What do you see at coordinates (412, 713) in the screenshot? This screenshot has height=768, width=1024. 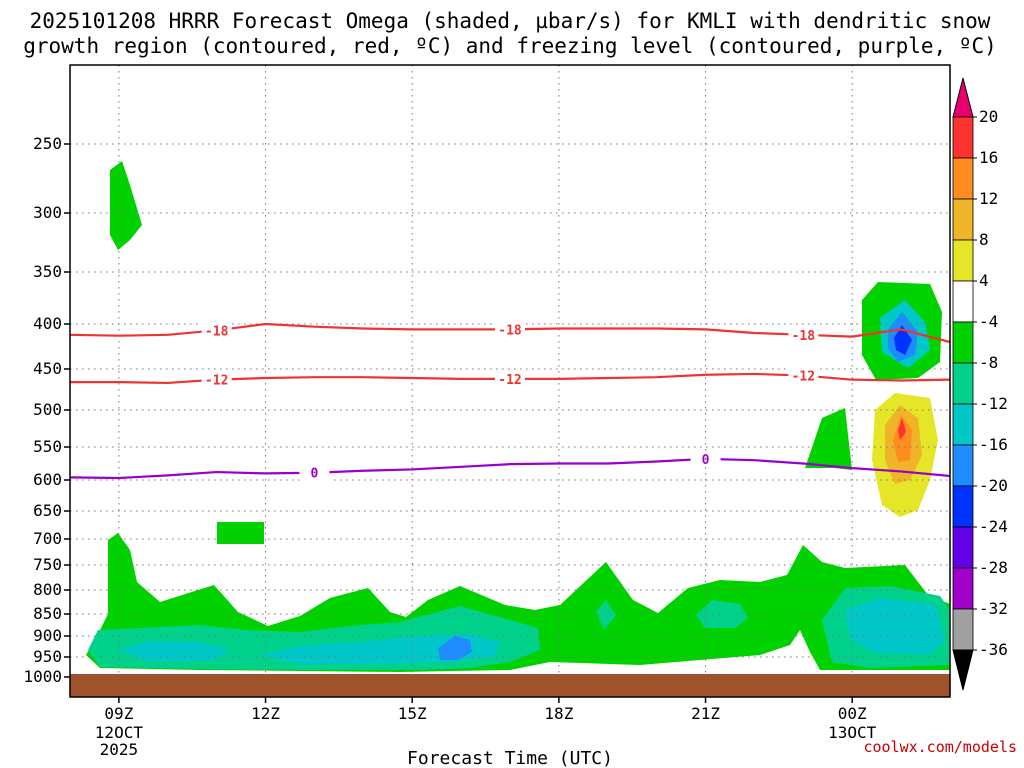 I see `x-tick-label-15Z: 15Z` at bounding box center [412, 713].